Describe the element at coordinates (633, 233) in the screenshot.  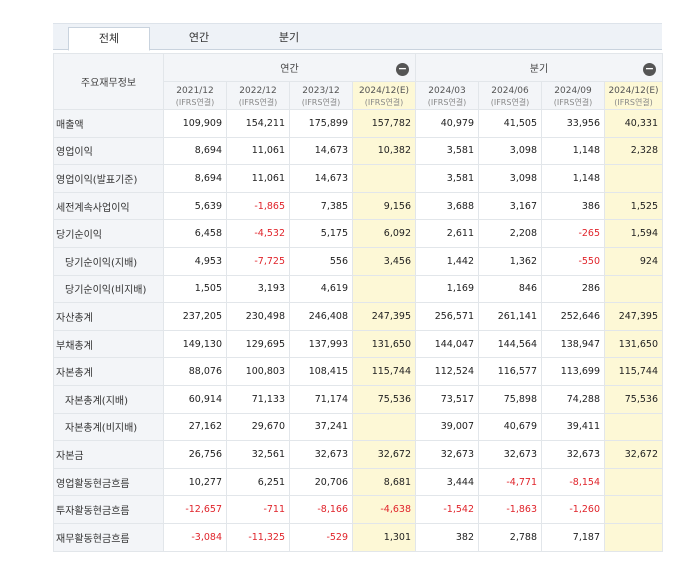
I see `value-cell: 1,594` at that location.